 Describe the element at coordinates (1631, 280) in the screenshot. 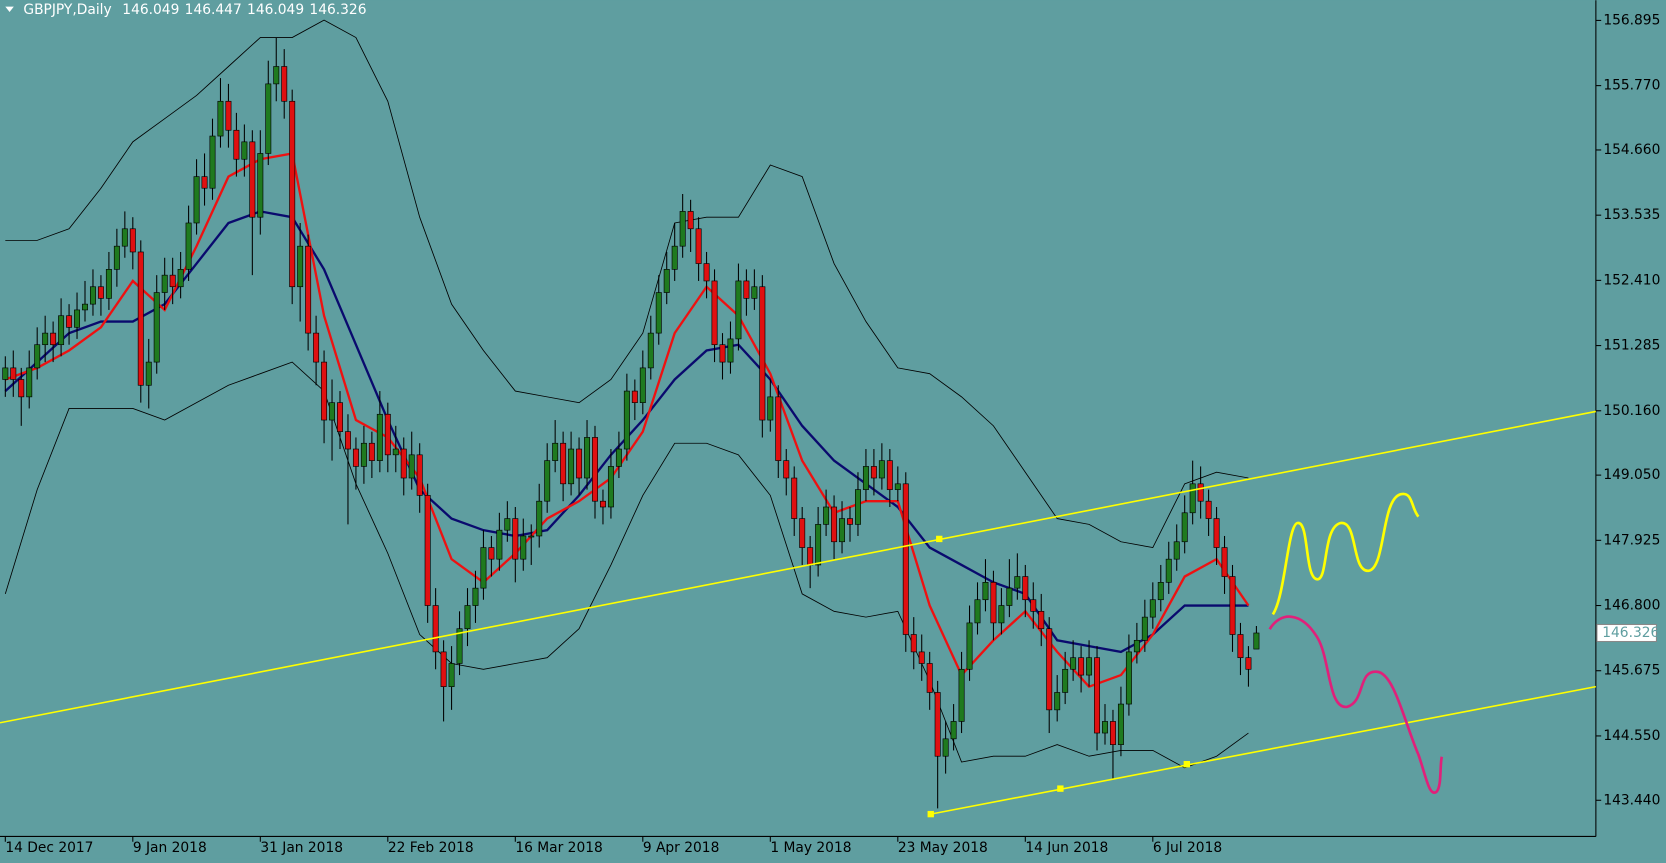

I see `y-tick-label: 152.410` at that location.